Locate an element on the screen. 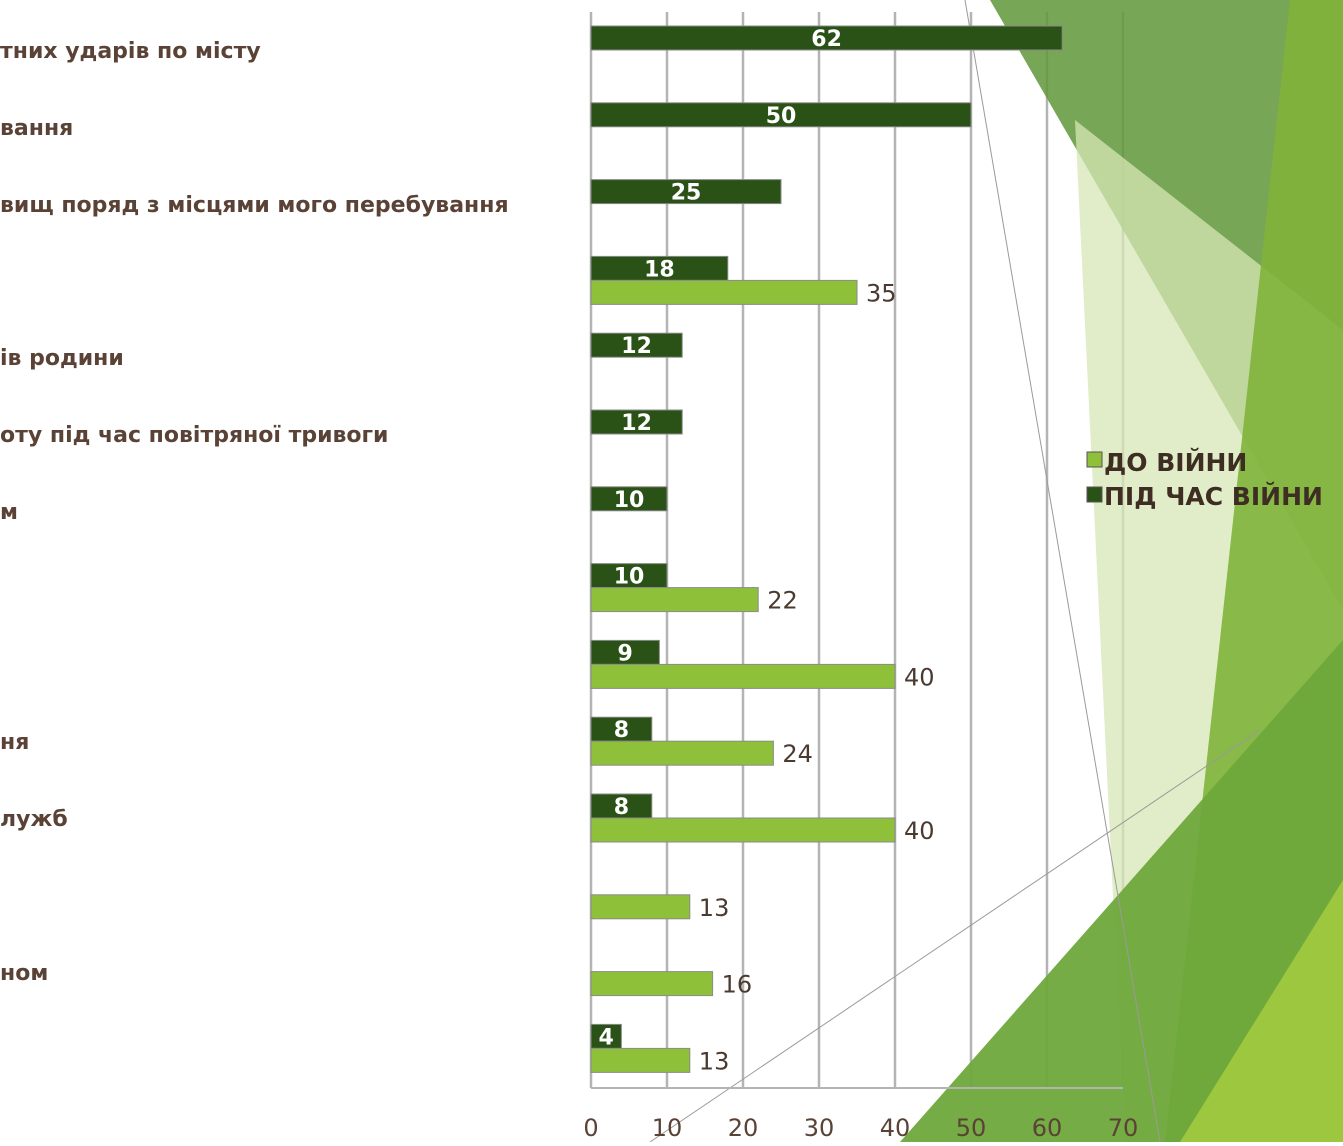  data-label-during-war: 4 is located at coordinates (606, 1037).